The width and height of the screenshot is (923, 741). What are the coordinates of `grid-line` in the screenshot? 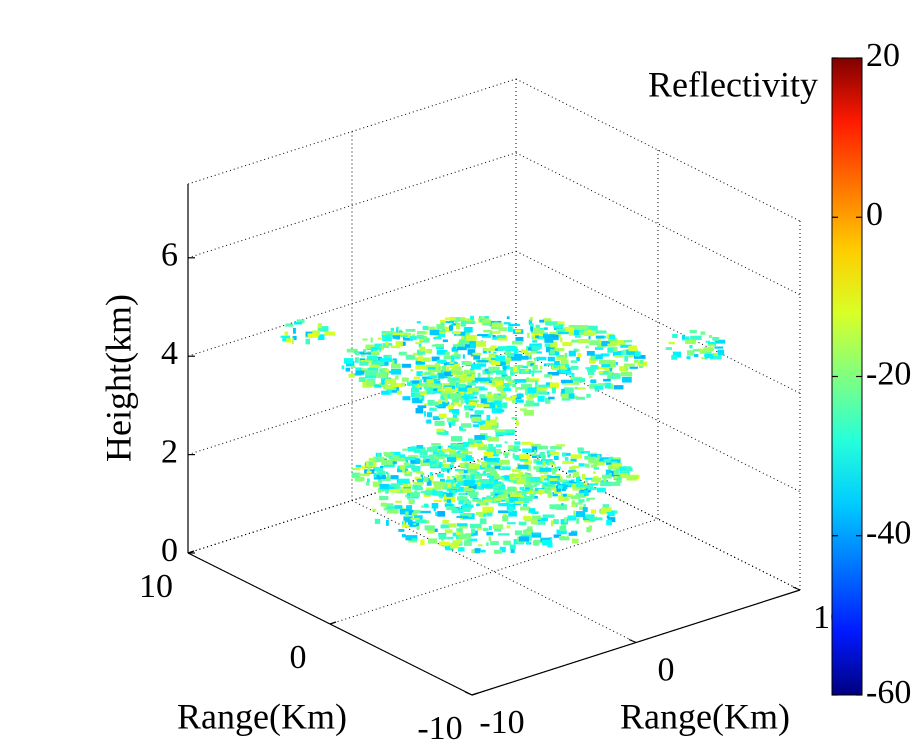 It's located at (658, 224).